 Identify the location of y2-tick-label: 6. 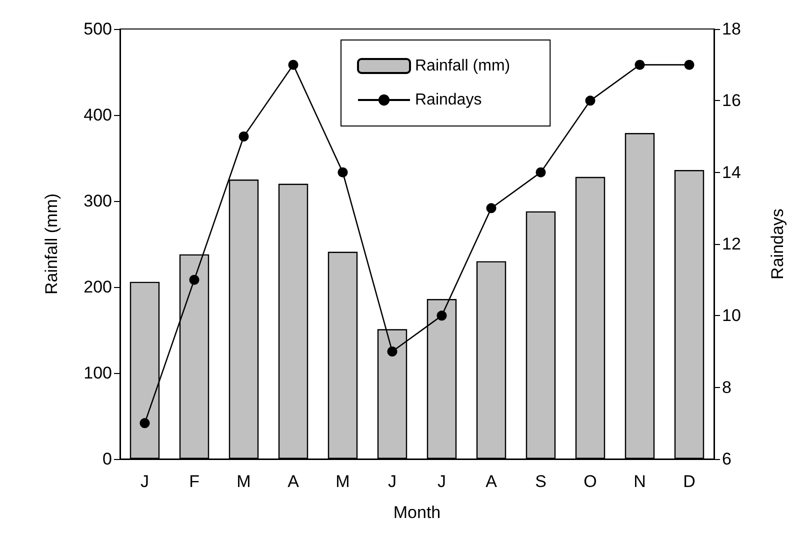
(727, 459).